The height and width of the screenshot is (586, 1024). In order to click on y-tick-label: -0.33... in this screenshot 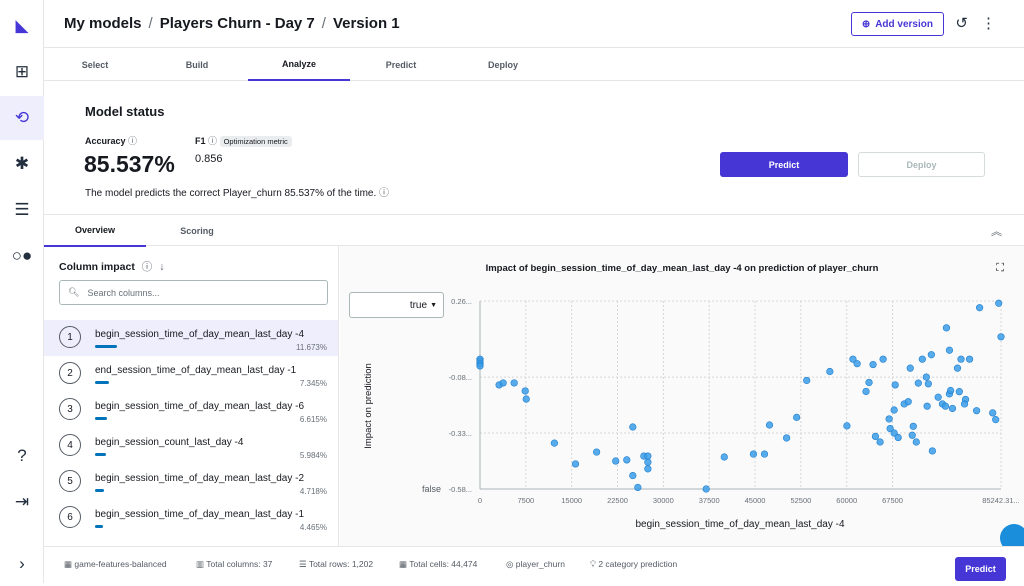, I will do `click(460, 433)`.